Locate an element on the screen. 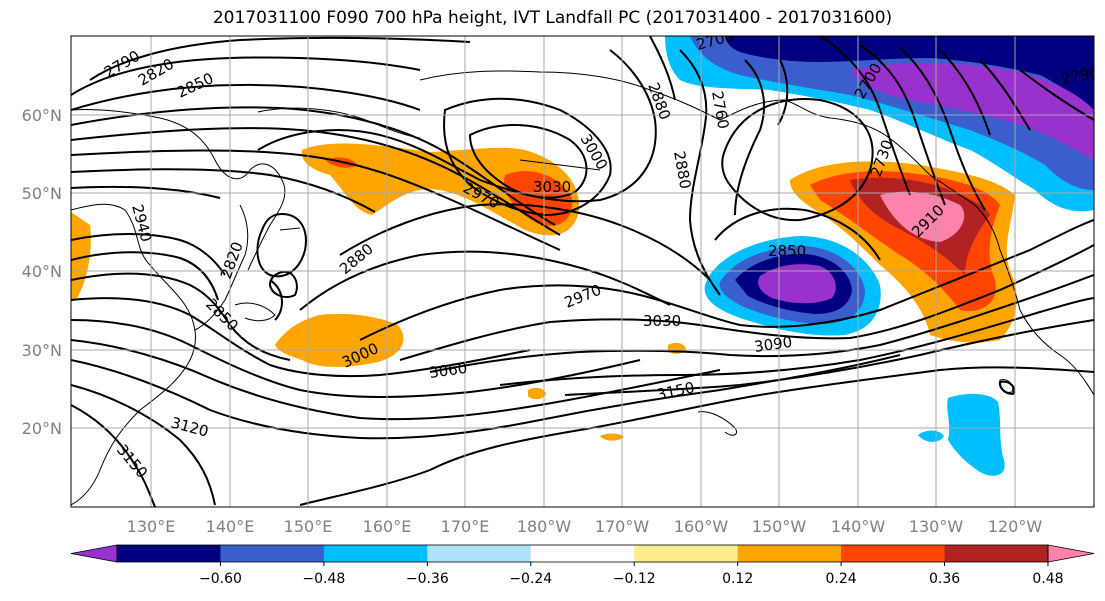  lon-label: 170°E is located at coordinates (465, 526).